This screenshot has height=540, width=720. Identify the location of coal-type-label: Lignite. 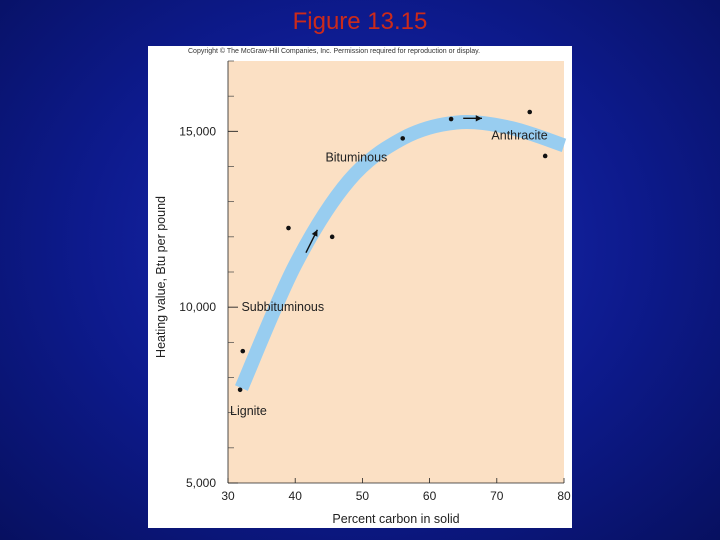
(248, 411).